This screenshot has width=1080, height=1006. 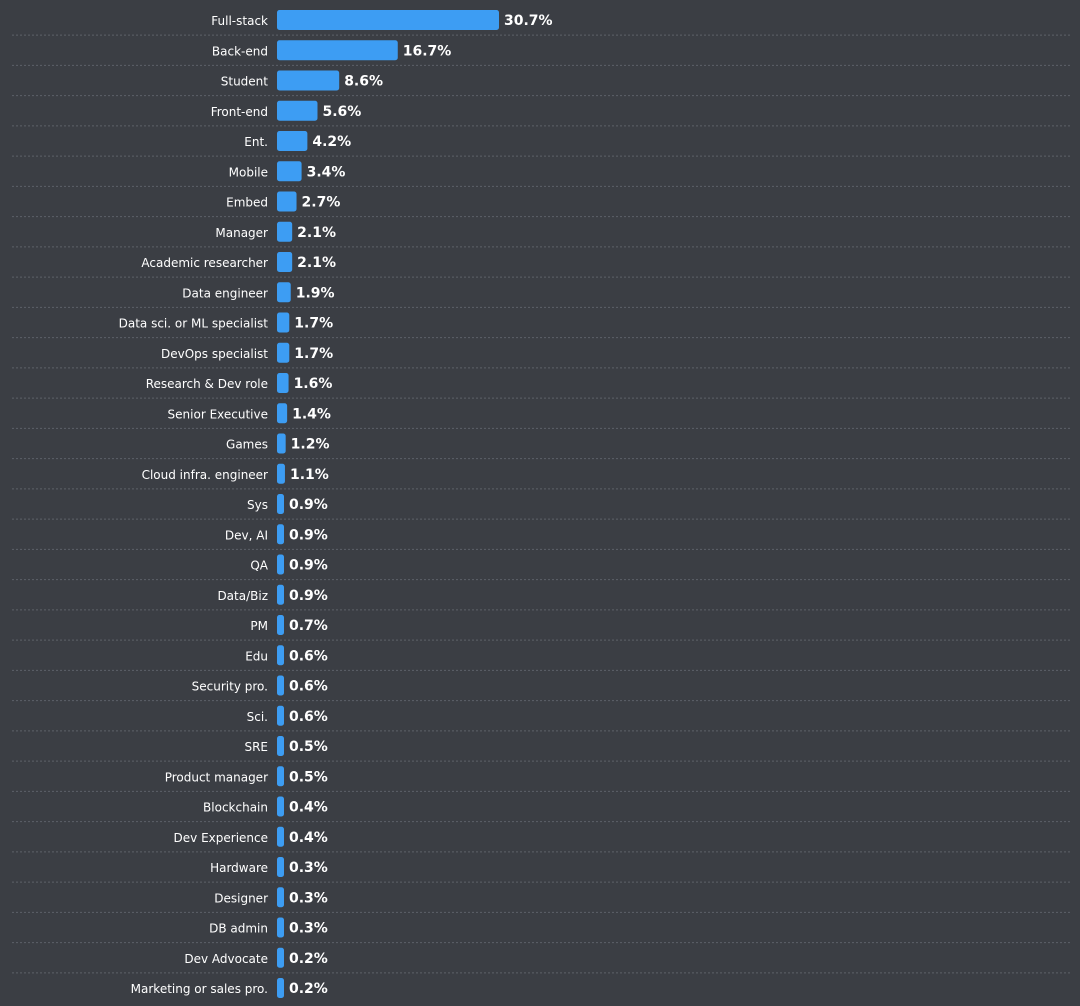 What do you see at coordinates (205, 475) in the screenshot?
I see `category-label: Cloud infra. engineer` at bounding box center [205, 475].